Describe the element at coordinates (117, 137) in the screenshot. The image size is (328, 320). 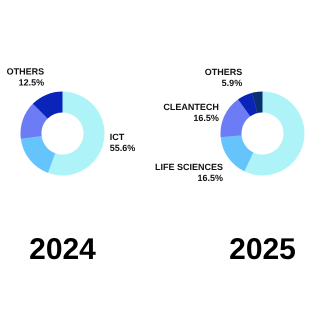
I see `slice-label: ICT` at that location.